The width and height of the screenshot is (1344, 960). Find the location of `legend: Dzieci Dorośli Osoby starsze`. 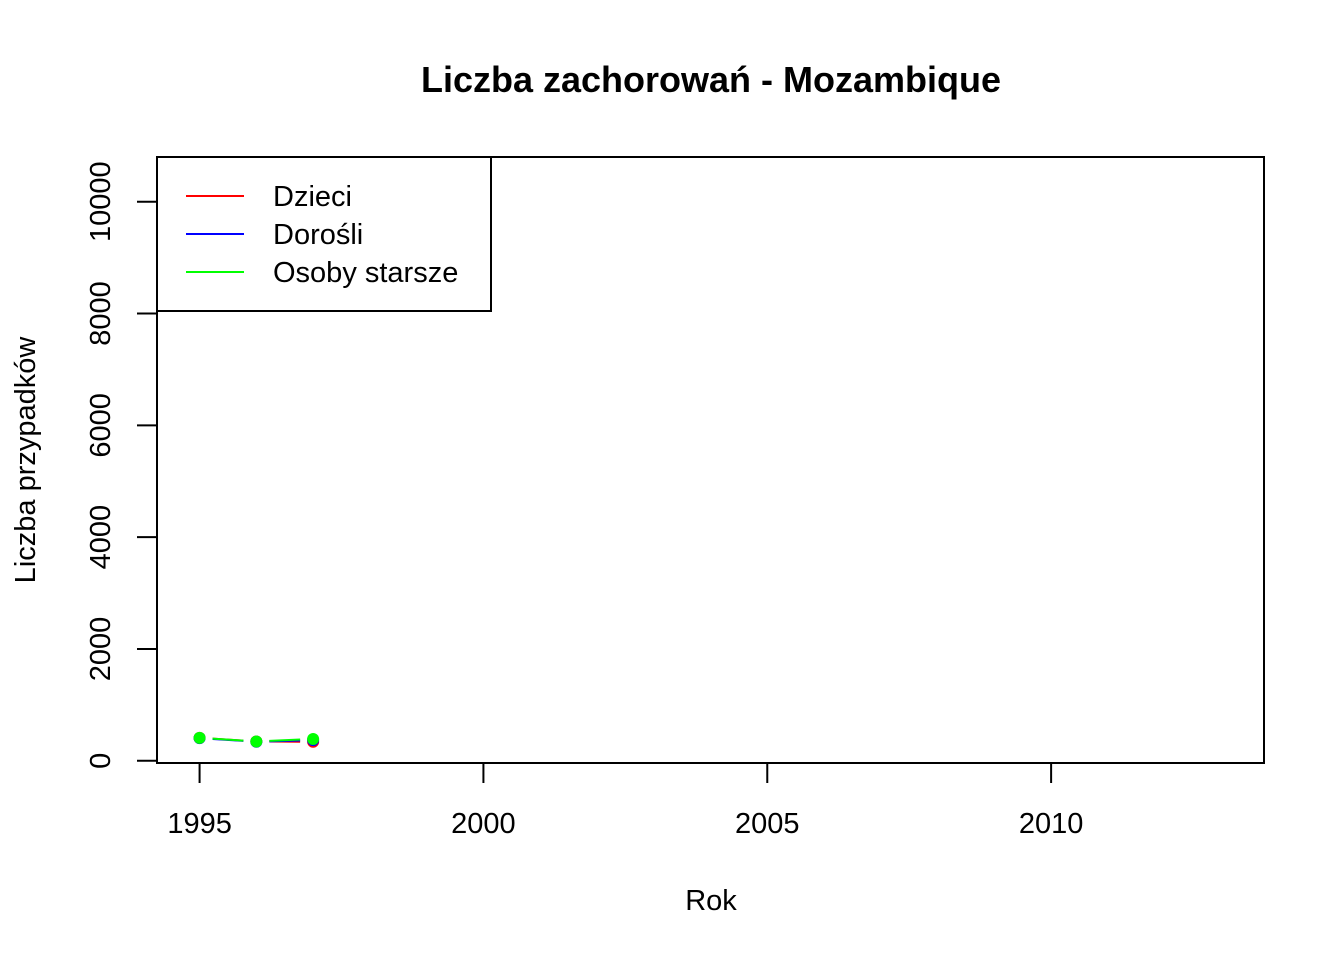

legend: Dzieci Dorośli Osoby starsze is located at coordinates (324, 234).